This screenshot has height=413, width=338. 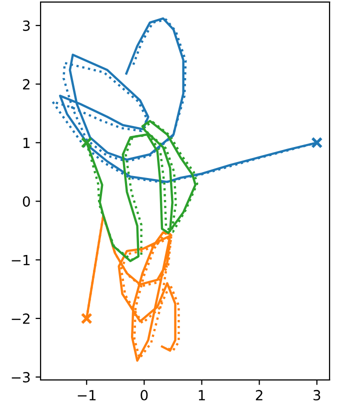 I want to click on y-tick-label: −3, so click(x=21, y=377).